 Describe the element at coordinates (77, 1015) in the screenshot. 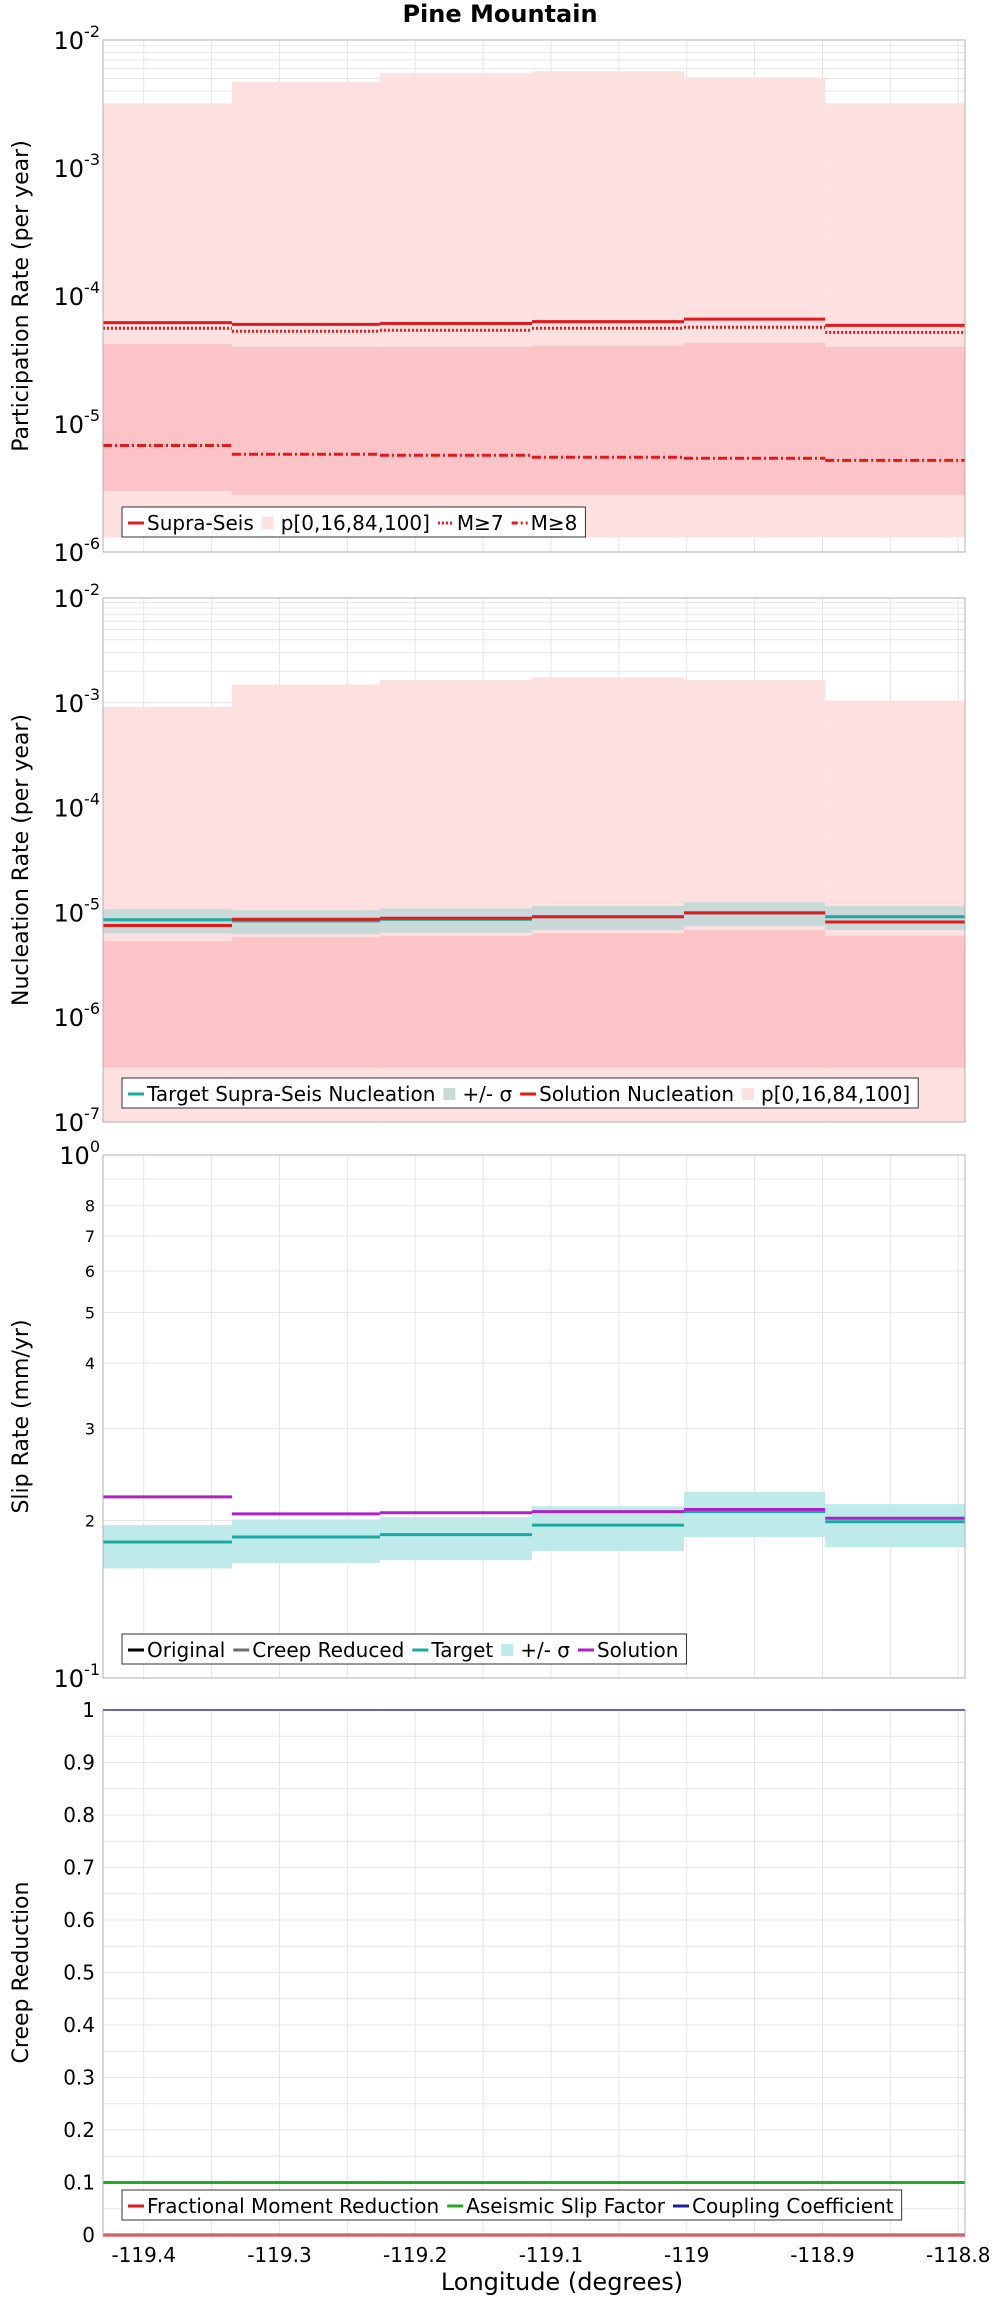

I see `y-tick-label: 10⁻⁶` at that location.